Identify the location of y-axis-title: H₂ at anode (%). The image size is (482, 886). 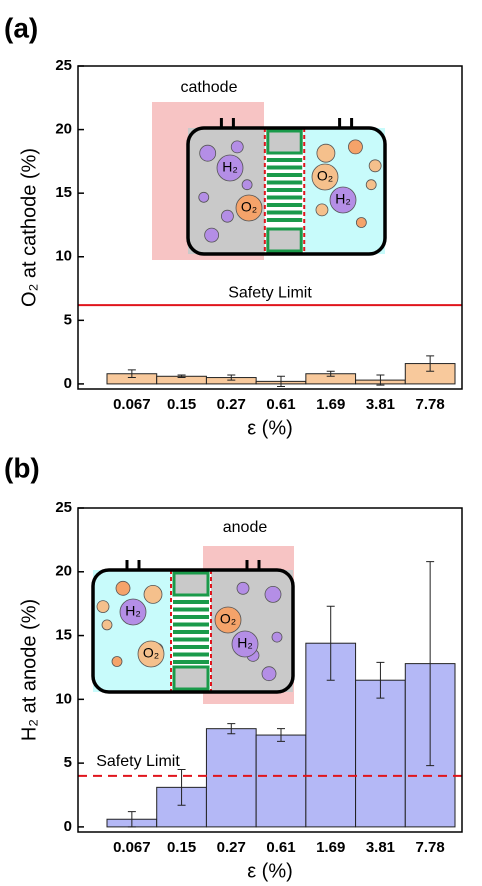
(29, 670).